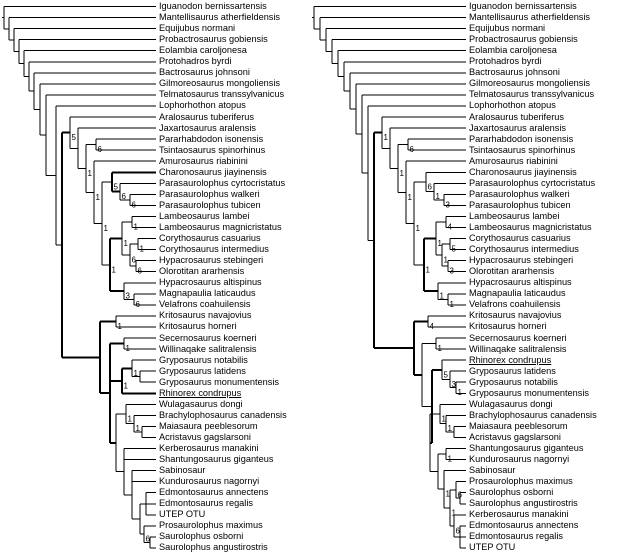 The height and width of the screenshot is (556, 620). What do you see at coordinates (203, 359) in the screenshot?
I see `taxon-gryposaurus-notabilis: Gryposaurus notabilis` at bounding box center [203, 359].